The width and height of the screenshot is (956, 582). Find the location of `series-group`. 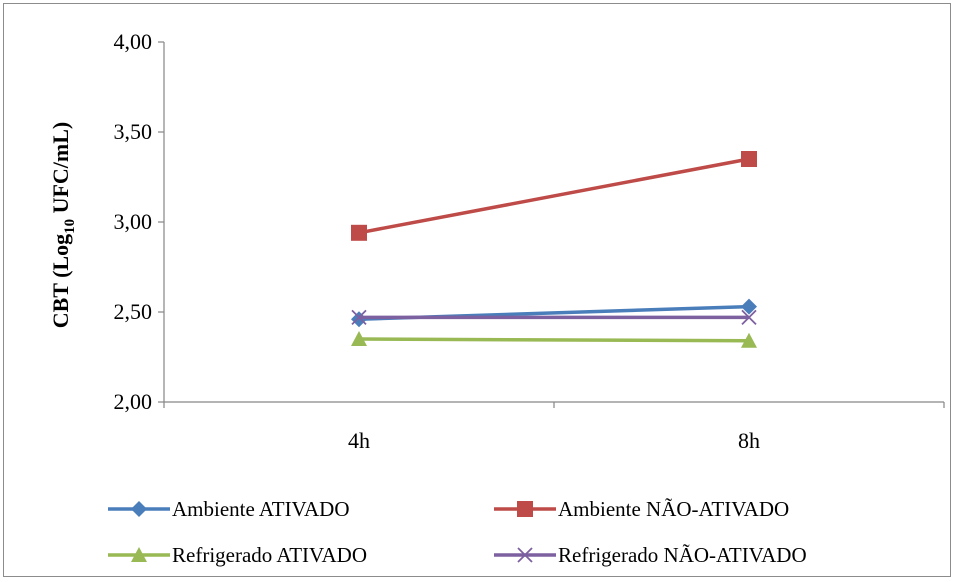

series-group is located at coordinates (554, 249).